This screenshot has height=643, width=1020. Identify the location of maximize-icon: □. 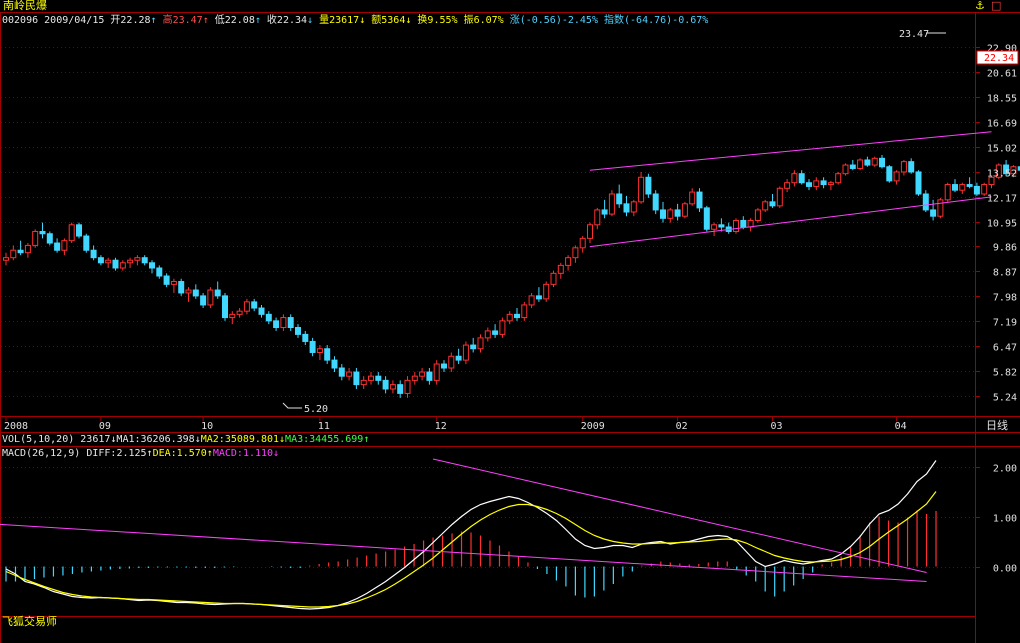
(996, 6).